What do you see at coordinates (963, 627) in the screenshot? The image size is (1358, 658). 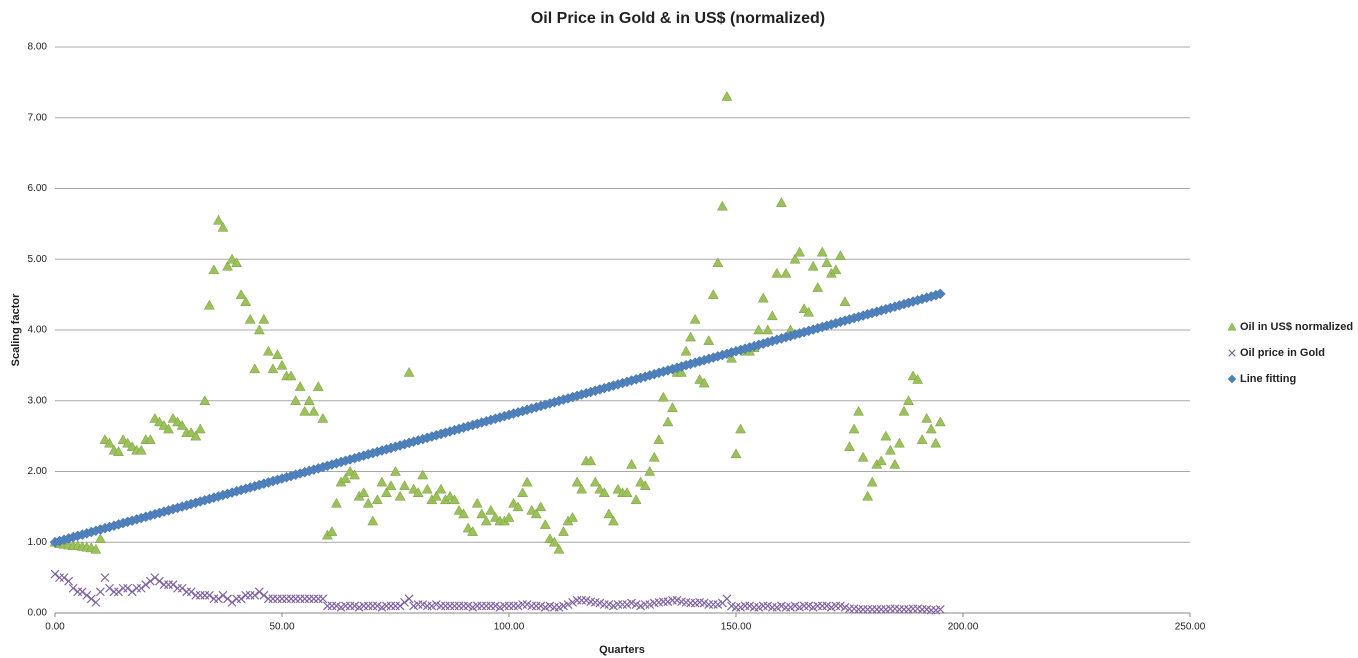 I see `x-tick-label: 200.00` at bounding box center [963, 627].